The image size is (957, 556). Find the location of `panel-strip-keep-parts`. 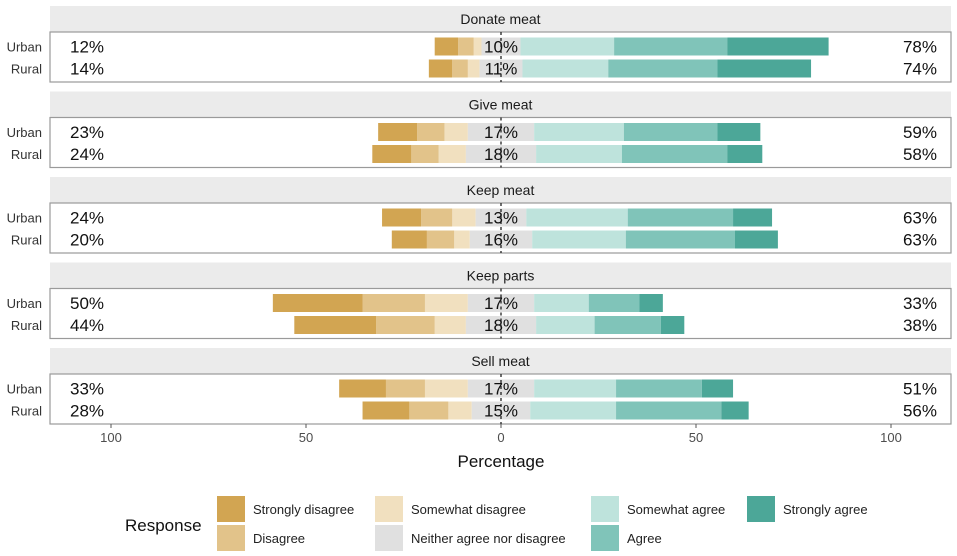

panel-strip-keep-parts is located at coordinates (500, 275).